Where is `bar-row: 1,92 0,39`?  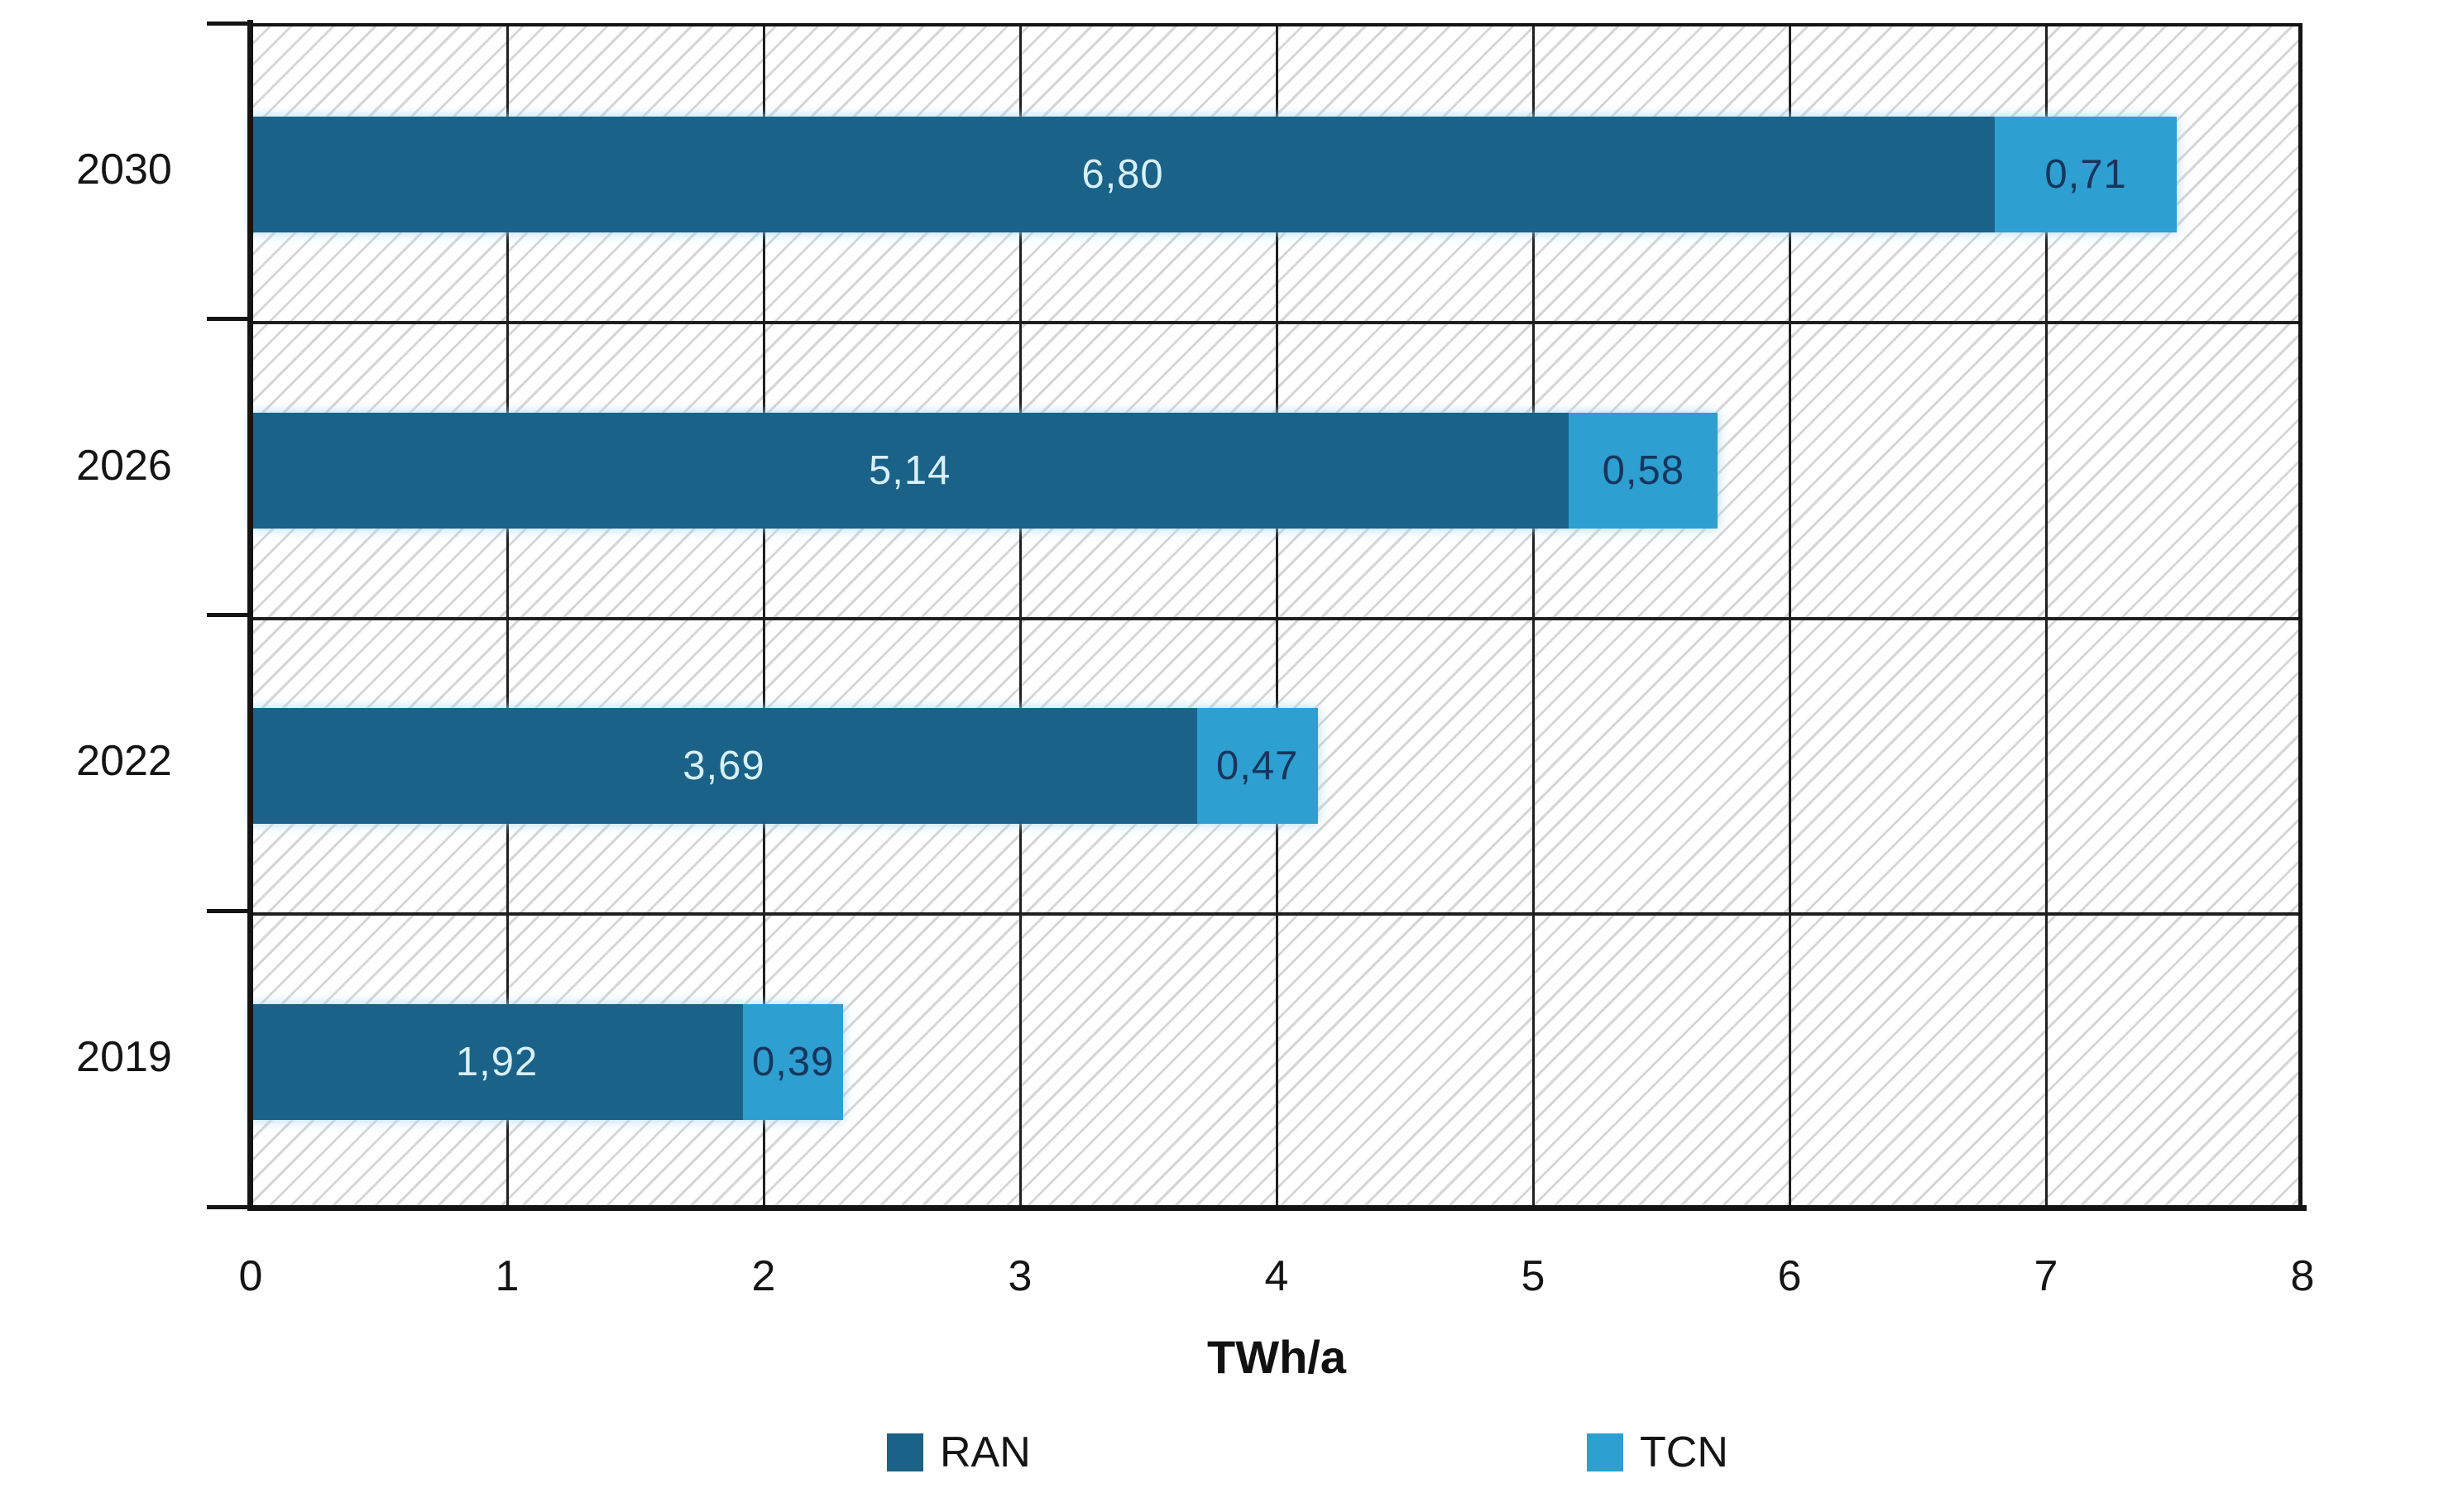
bar-row: 1,92 0,39 is located at coordinates (547, 1062).